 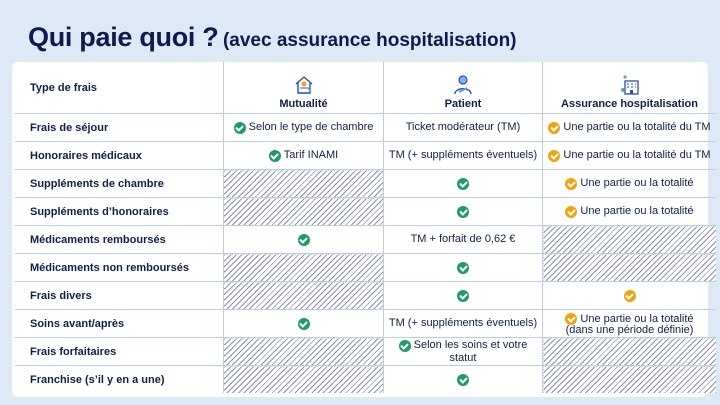 What do you see at coordinates (119, 155) in the screenshot?
I see `row-label: Honoraires médicaux` at bounding box center [119, 155].